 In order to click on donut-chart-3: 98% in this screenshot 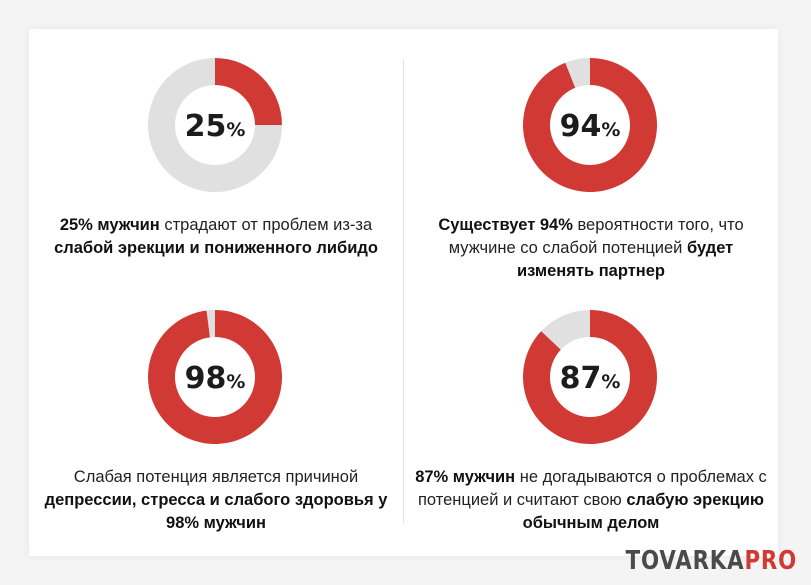, I will do `click(215, 377)`.